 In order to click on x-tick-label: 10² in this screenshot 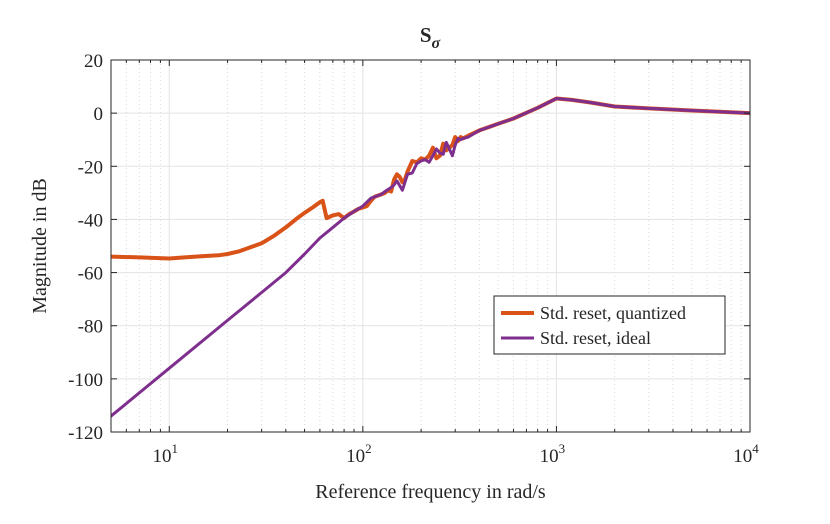, I will do `click(359, 454)`.